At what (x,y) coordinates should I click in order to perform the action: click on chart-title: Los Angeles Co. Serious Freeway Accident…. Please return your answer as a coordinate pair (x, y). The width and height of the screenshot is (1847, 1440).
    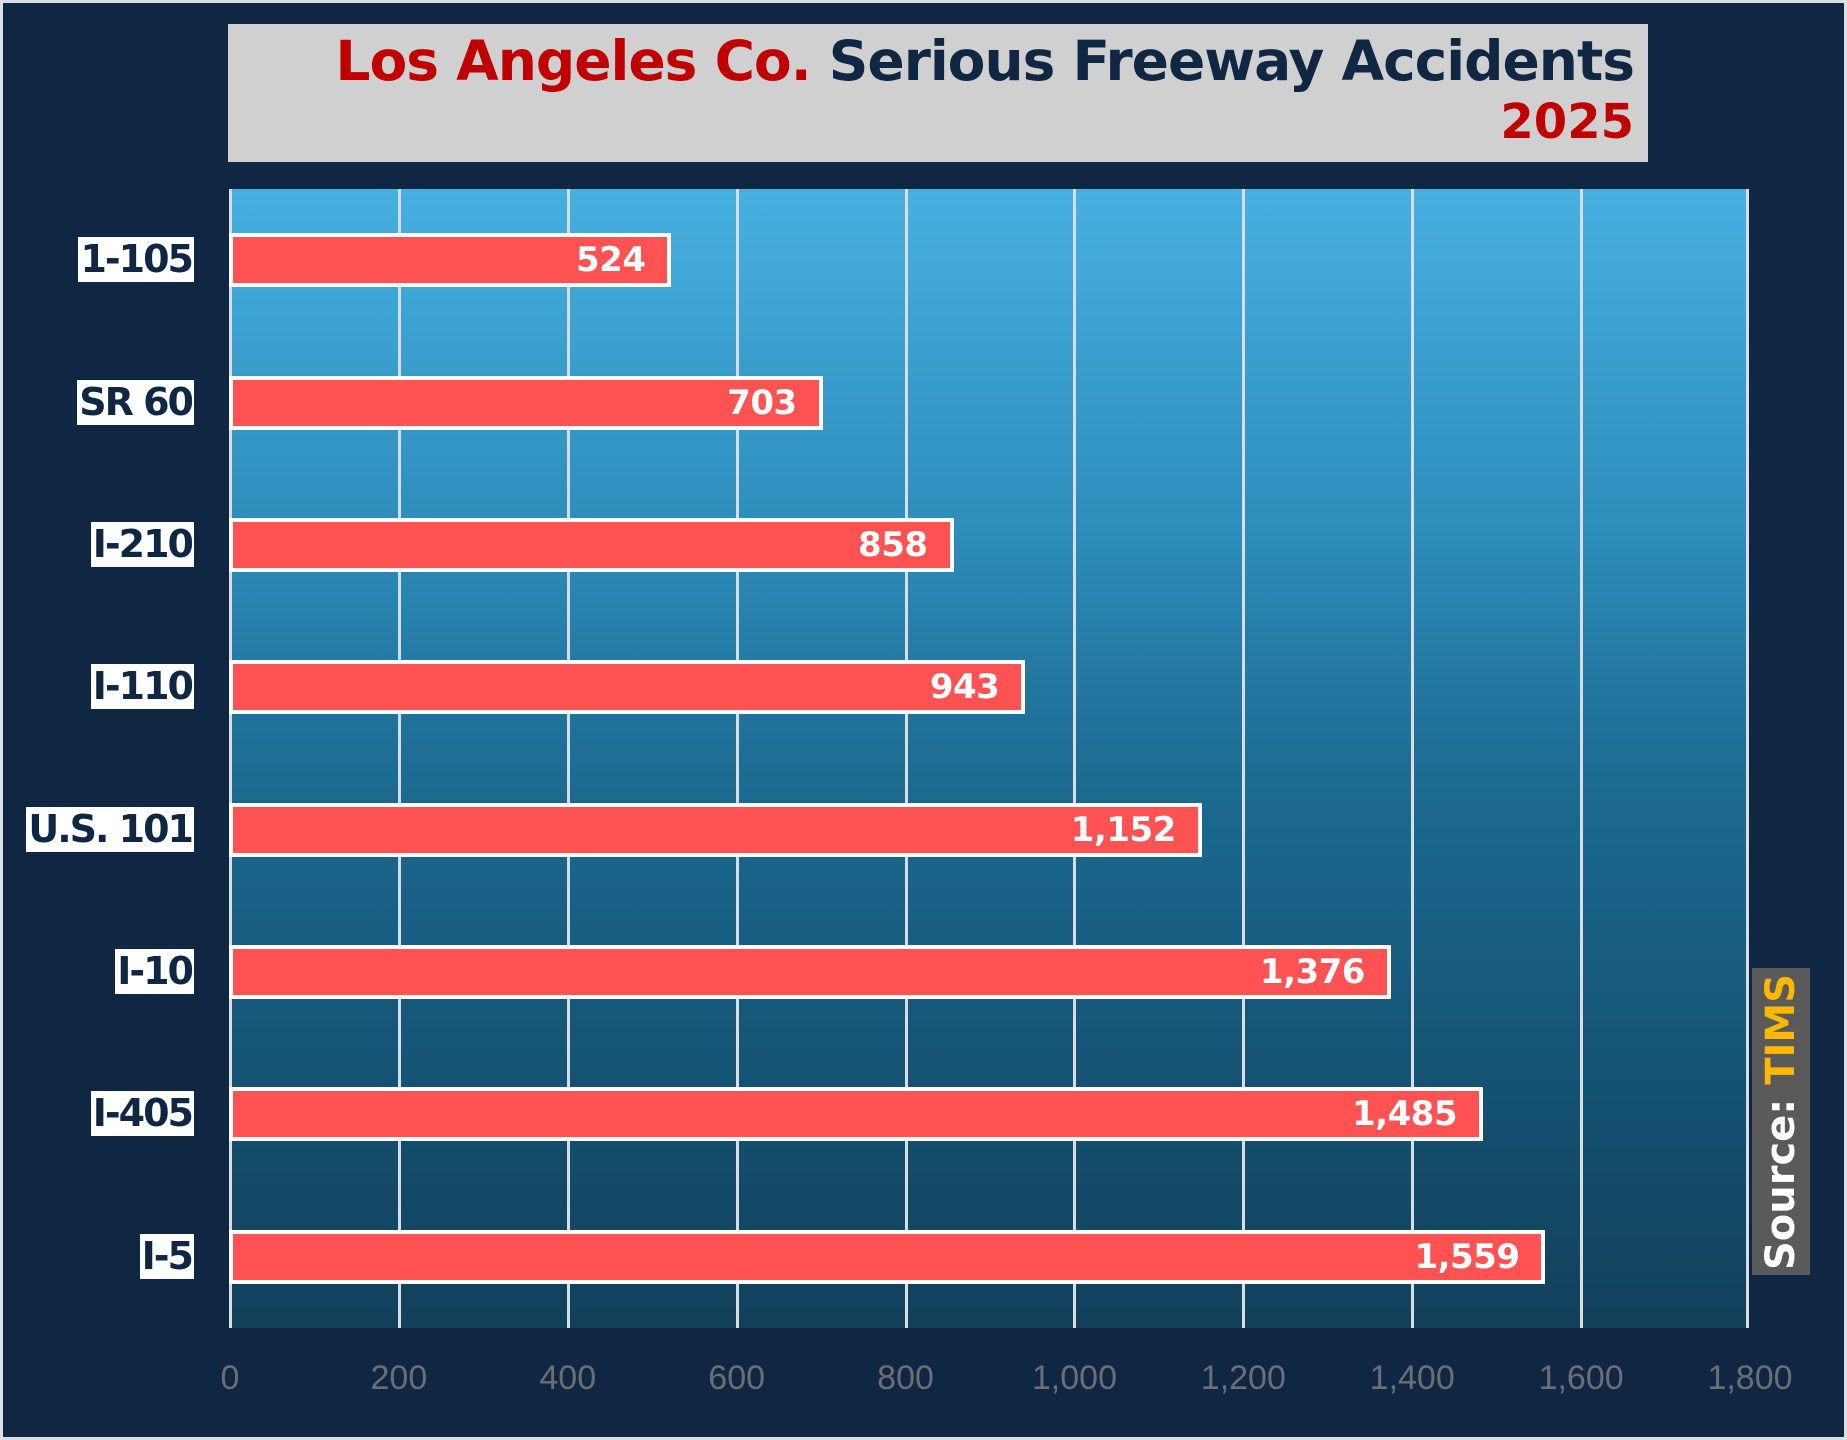
    Looking at the image, I should click on (985, 61).